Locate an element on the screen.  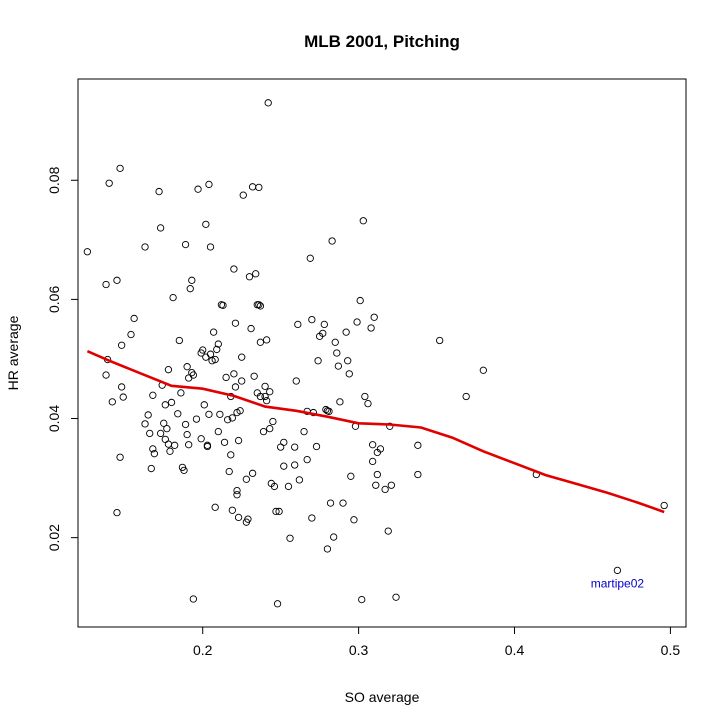
x-tick-label: 0.2 is located at coordinates (203, 650).